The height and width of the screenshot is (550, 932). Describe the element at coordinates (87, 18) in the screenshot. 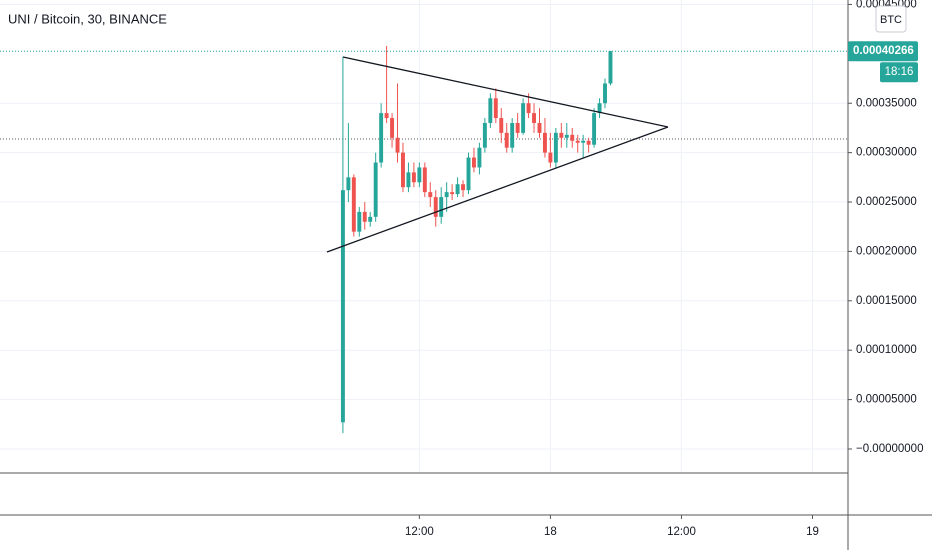

I see `chart-title: UNI / Bitcoin, 30, BINANCE` at that location.